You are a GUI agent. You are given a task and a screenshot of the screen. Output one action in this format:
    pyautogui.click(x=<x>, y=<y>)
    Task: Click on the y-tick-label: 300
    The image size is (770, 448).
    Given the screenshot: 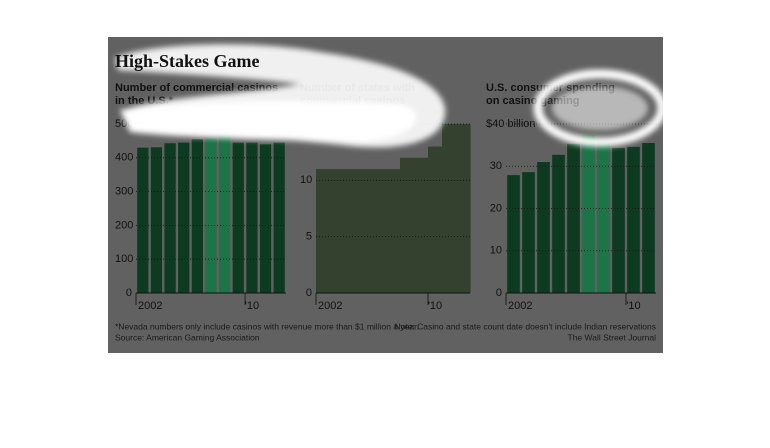 What is the action you would take?
    pyautogui.click(x=124, y=192)
    